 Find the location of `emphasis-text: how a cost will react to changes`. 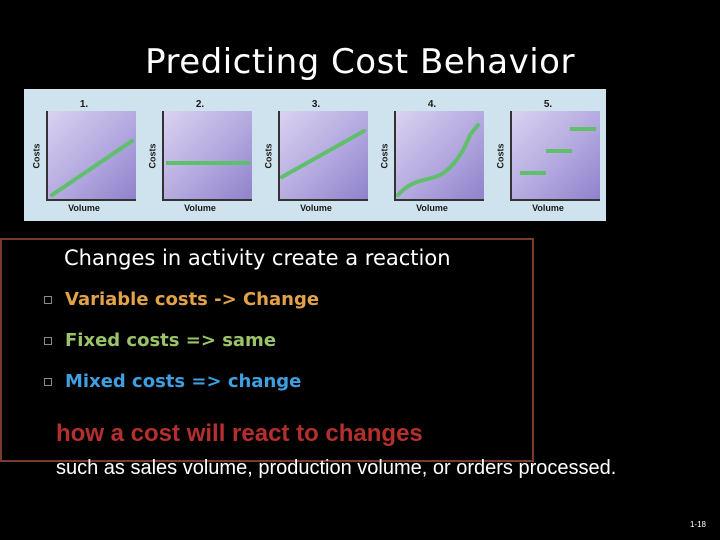

emphasis-text: how a cost will react to changes is located at coordinates (239, 433).